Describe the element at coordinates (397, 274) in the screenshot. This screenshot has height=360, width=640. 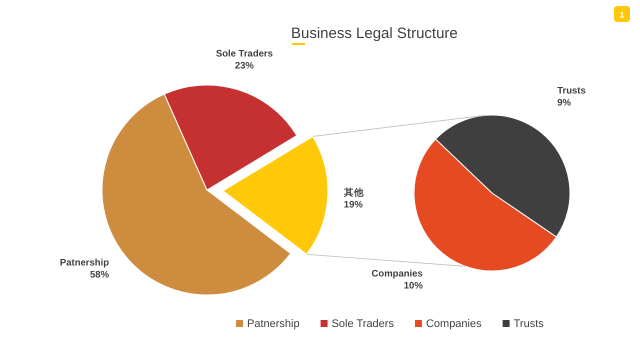
I see `slice-label: Companies` at that location.